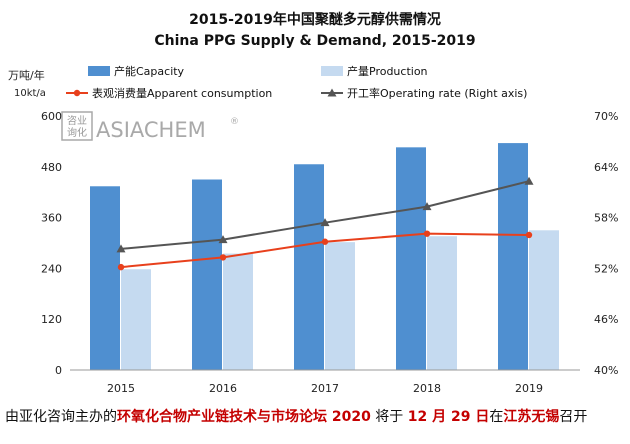 The width and height of the screenshot is (630, 444). What do you see at coordinates (437, 93) in the screenshot?
I see `operating-rate-legend-label: 开工率Operating rate (Right axis)` at bounding box center [437, 93].